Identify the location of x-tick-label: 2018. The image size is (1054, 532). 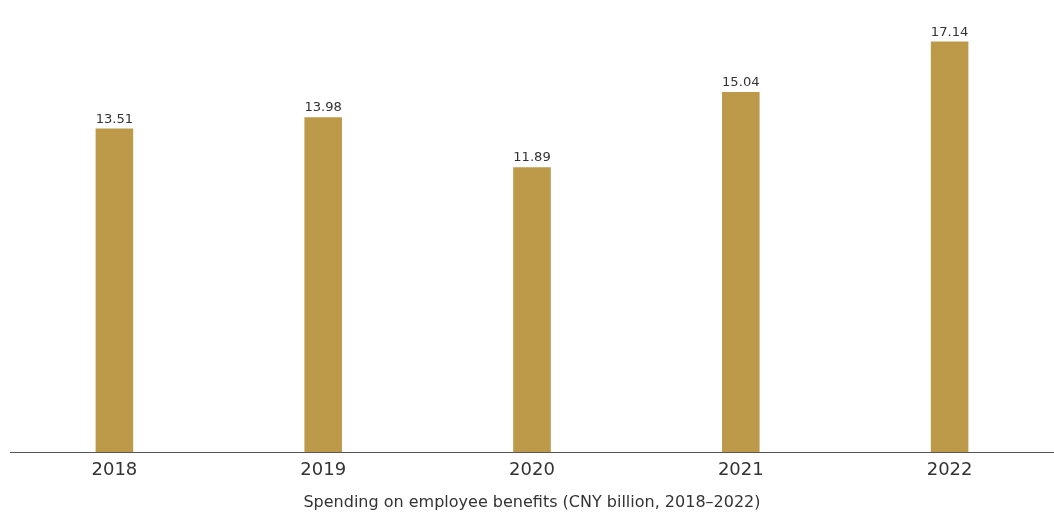
(114, 468).